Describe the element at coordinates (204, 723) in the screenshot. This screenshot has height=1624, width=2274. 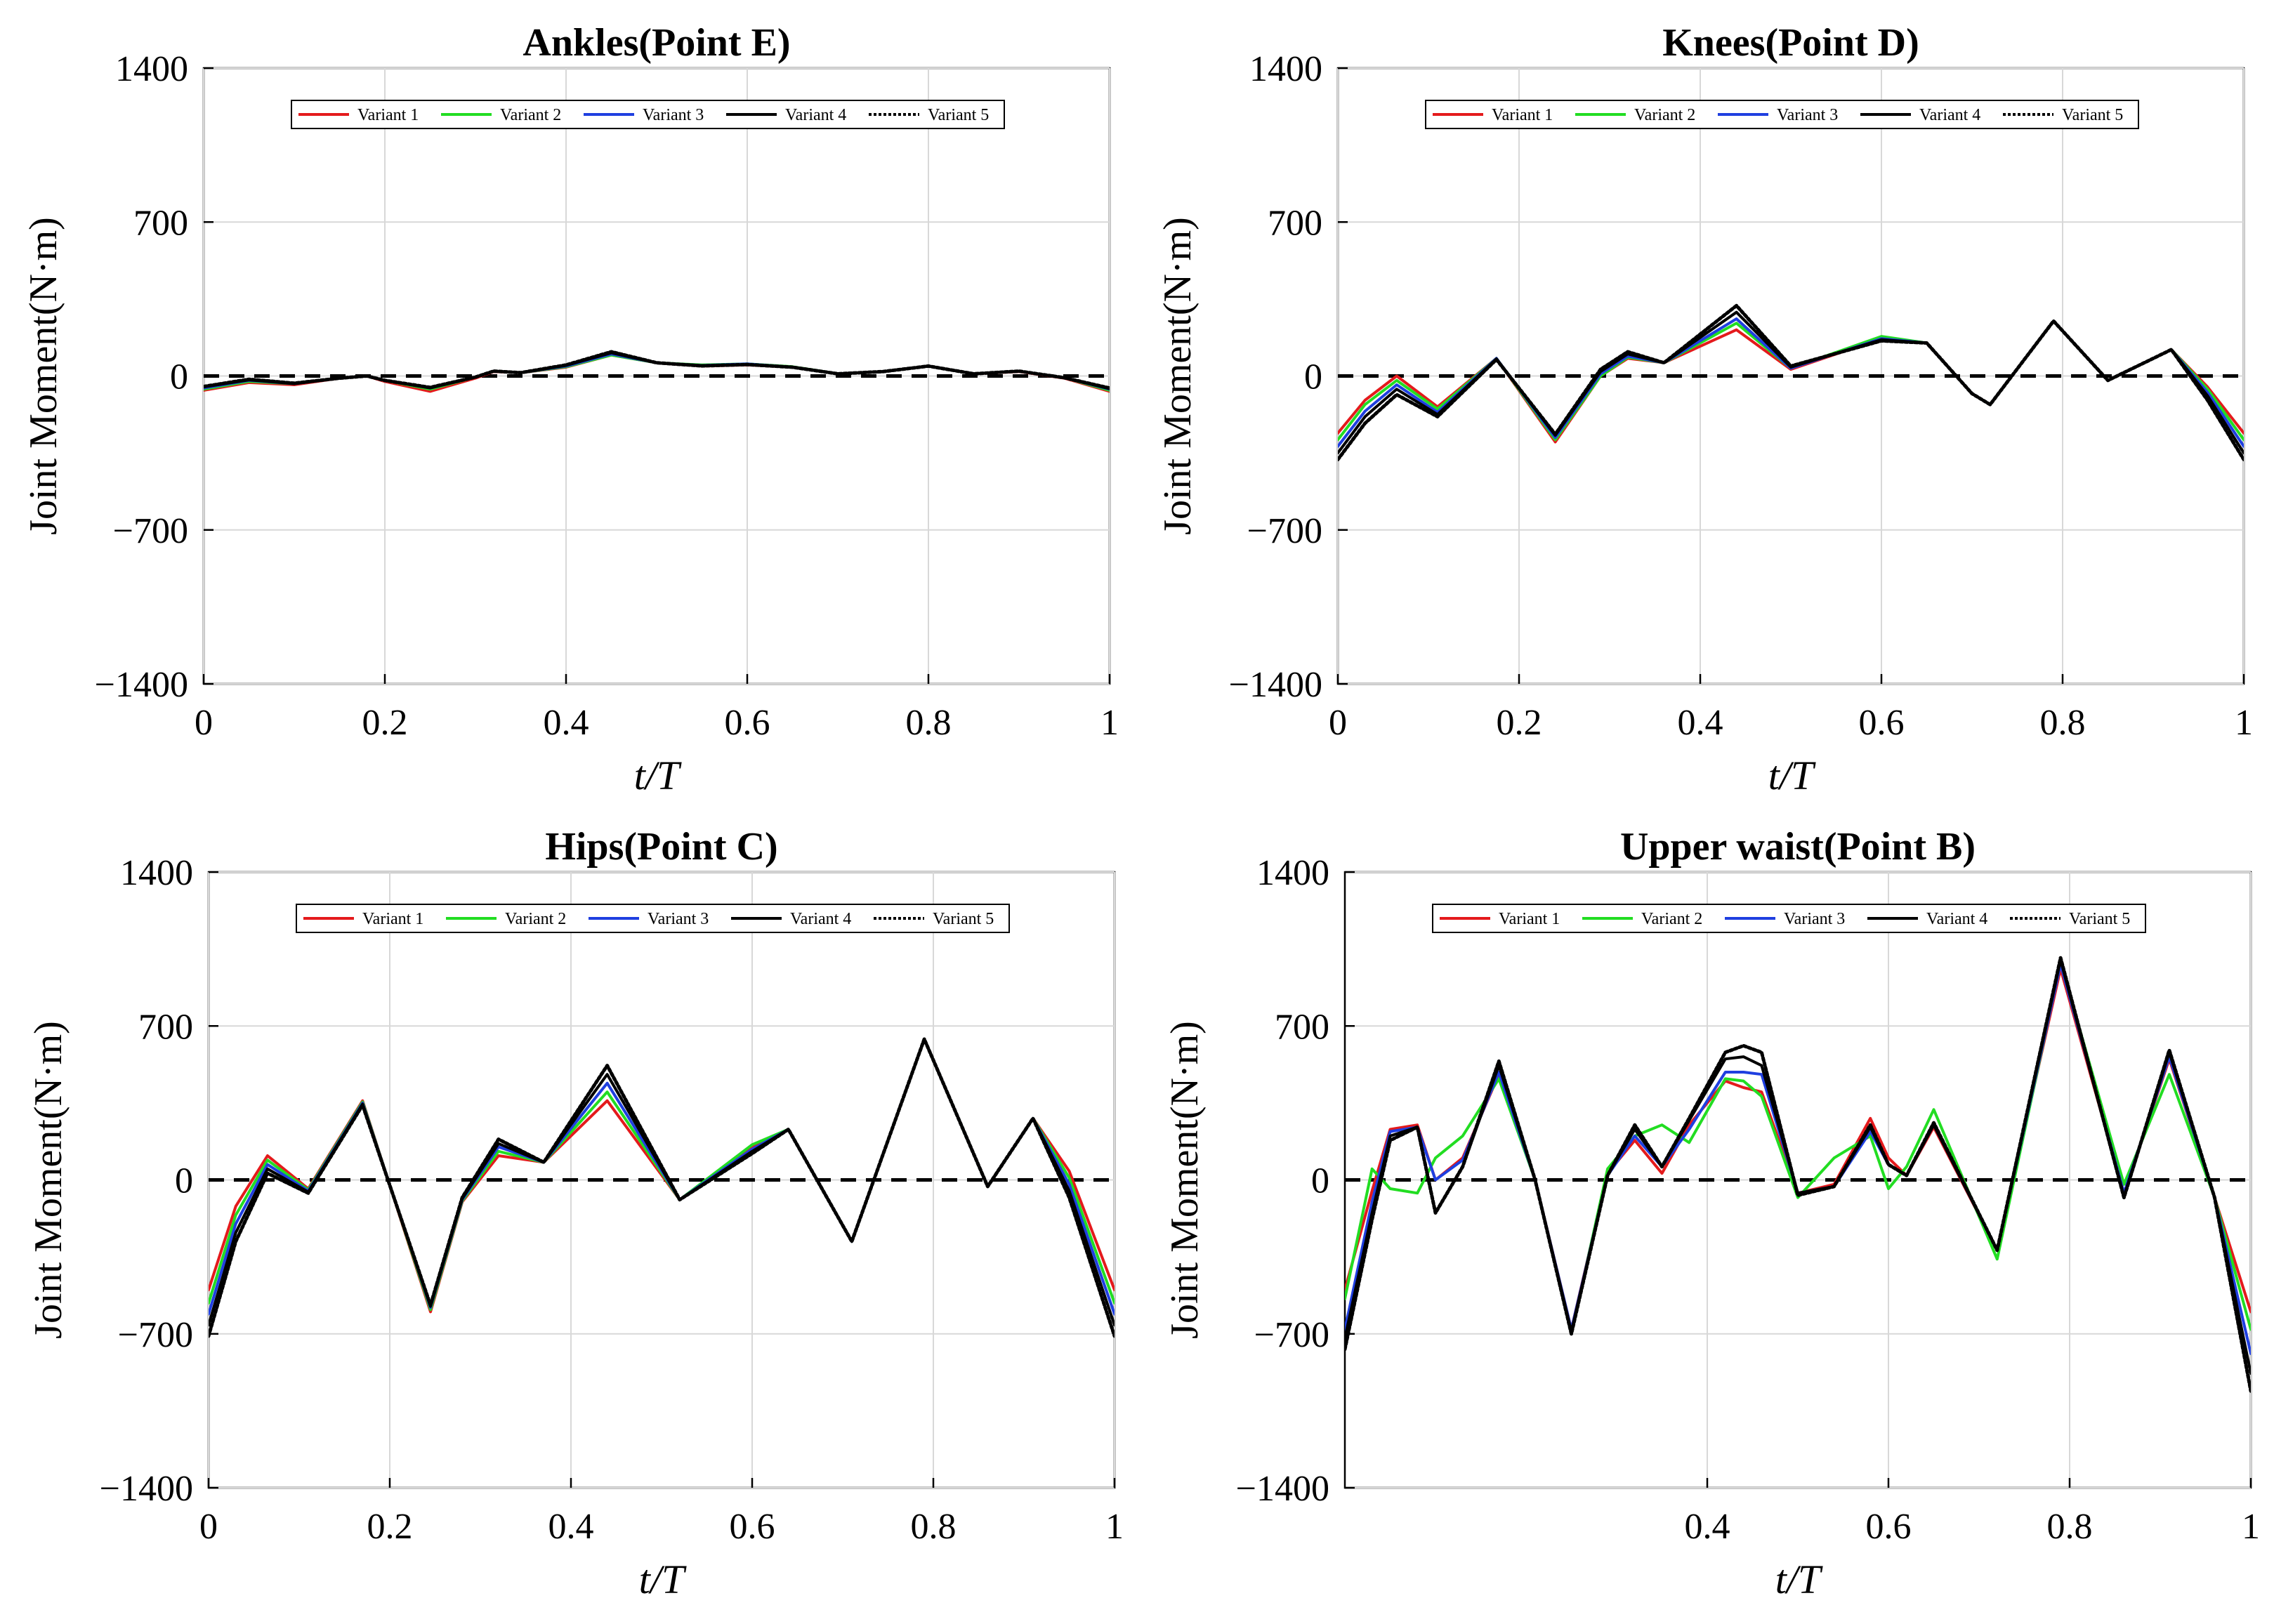
I see `ankles-x-tick-label: 0` at that location.